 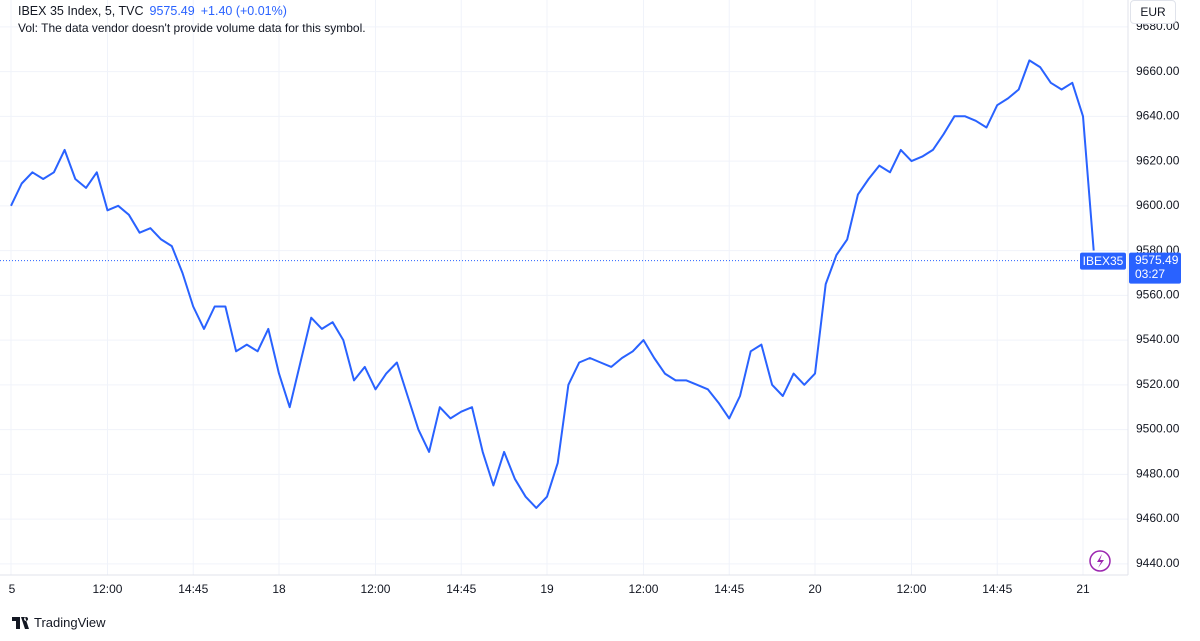 I want to click on x-tick-label: 5, so click(x=12, y=589).